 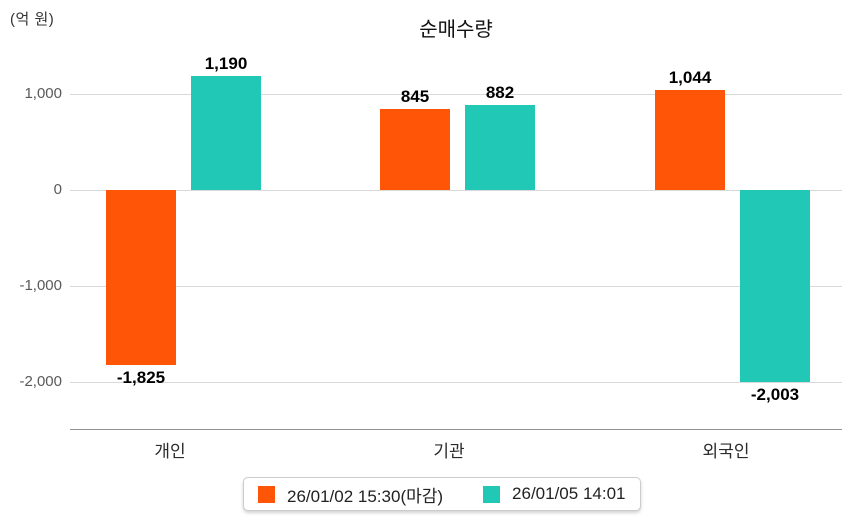 What do you see at coordinates (415, 96) in the screenshot?
I see `bar-value-label: 845` at bounding box center [415, 96].